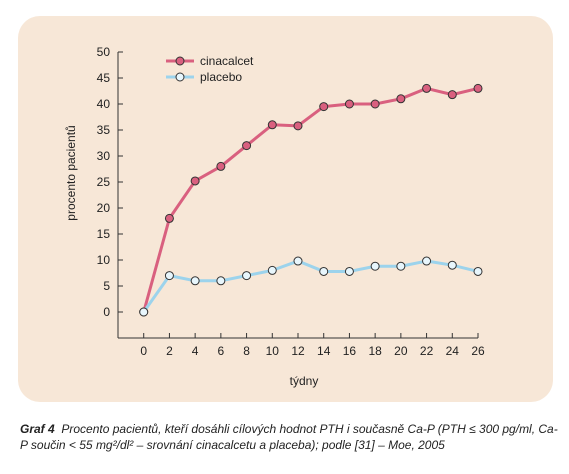 The height and width of the screenshot is (474, 569). What do you see at coordinates (310, 286) in the screenshot?
I see `series-line-placebo` at bounding box center [310, 286].